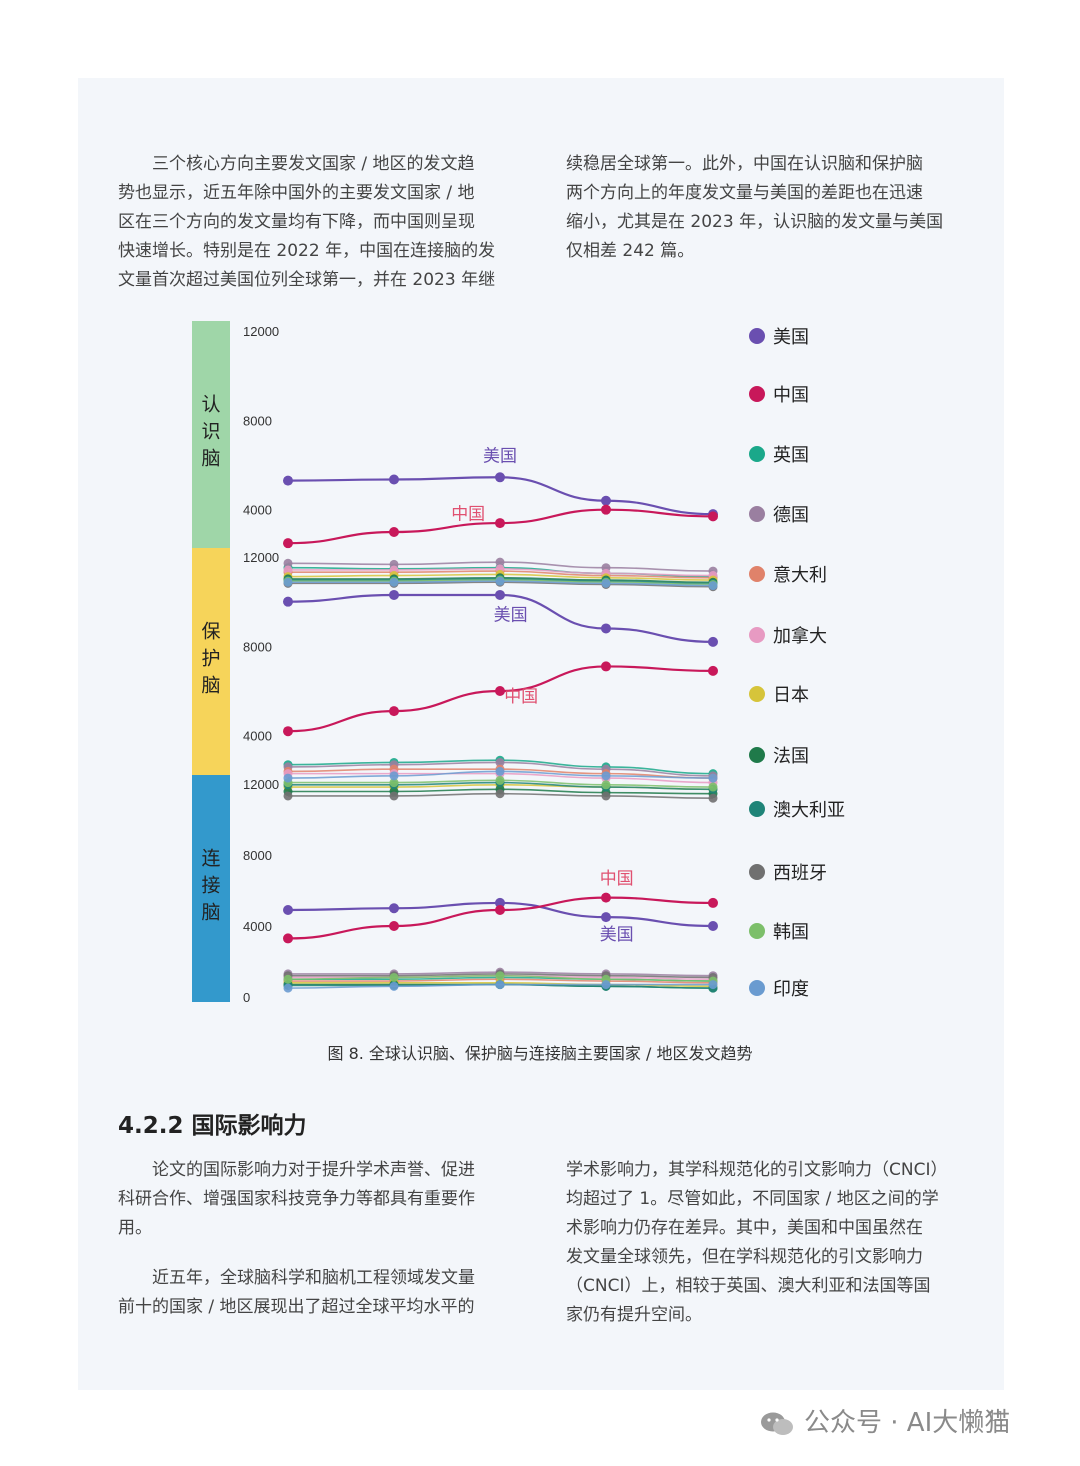  What do you see at coordinates (257, 736) in the screenshot?
I see `y-tick-label: 4000` at bounding box center [257, 736].